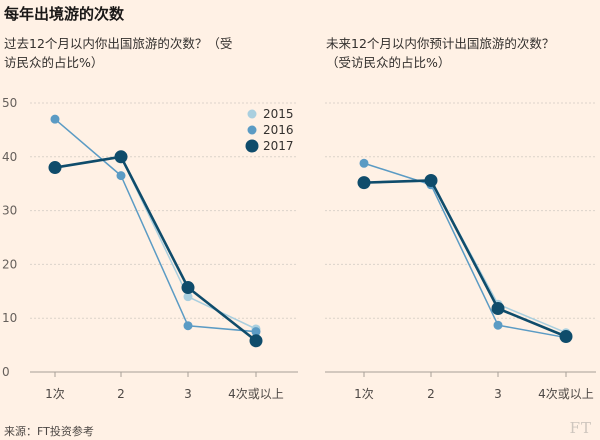 This screenshot has height=440, width=600. What do you see at coordinates (64, 14) in the screenshot?
I see `page-title: 每年出境游的次数` at bounding box center [64, 14].